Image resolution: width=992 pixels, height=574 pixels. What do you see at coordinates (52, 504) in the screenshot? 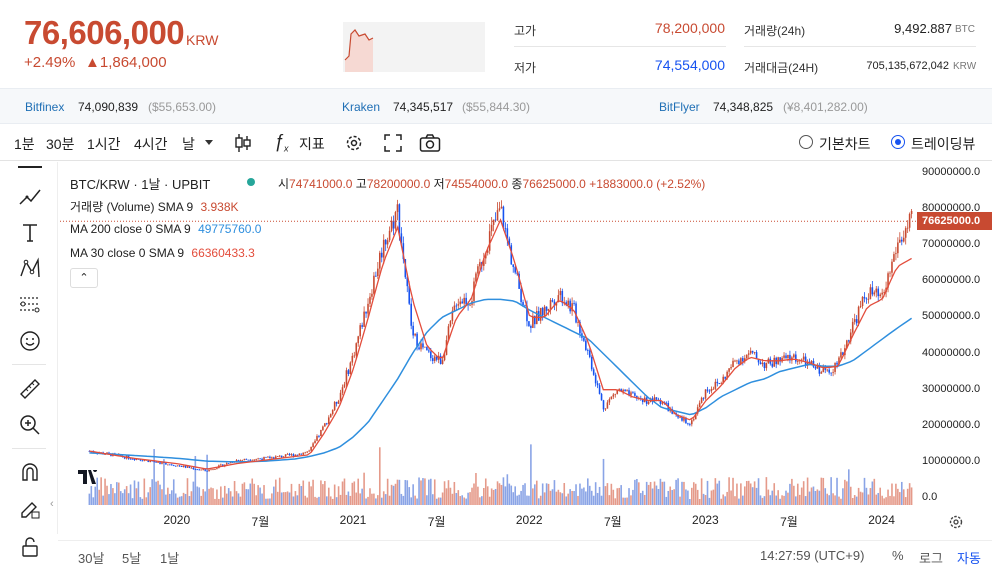
I see `collapse-arrow-icon: ‹` at bounding box center [52, 504].